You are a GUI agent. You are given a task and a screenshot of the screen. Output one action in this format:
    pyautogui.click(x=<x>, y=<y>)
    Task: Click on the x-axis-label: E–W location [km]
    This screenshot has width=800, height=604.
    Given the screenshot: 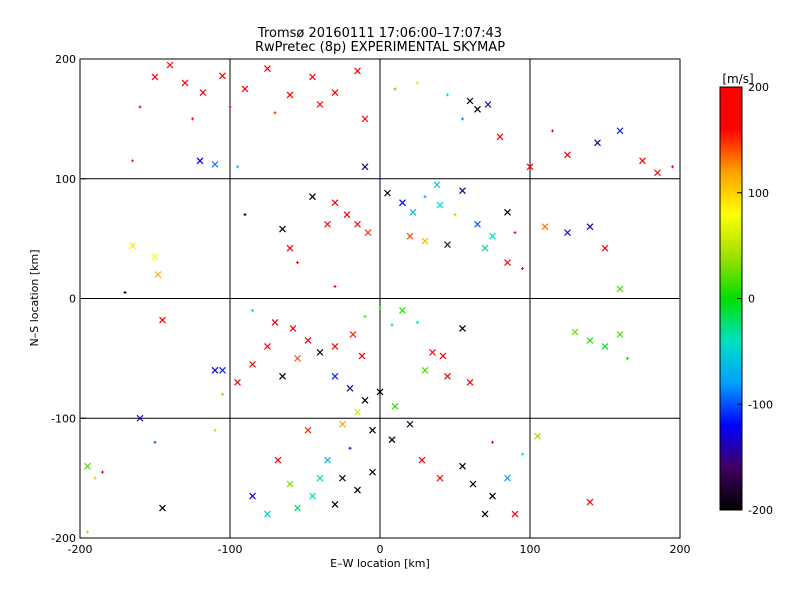 What is the action you would take?
    pyautogui.click(x=380, y=563)
    